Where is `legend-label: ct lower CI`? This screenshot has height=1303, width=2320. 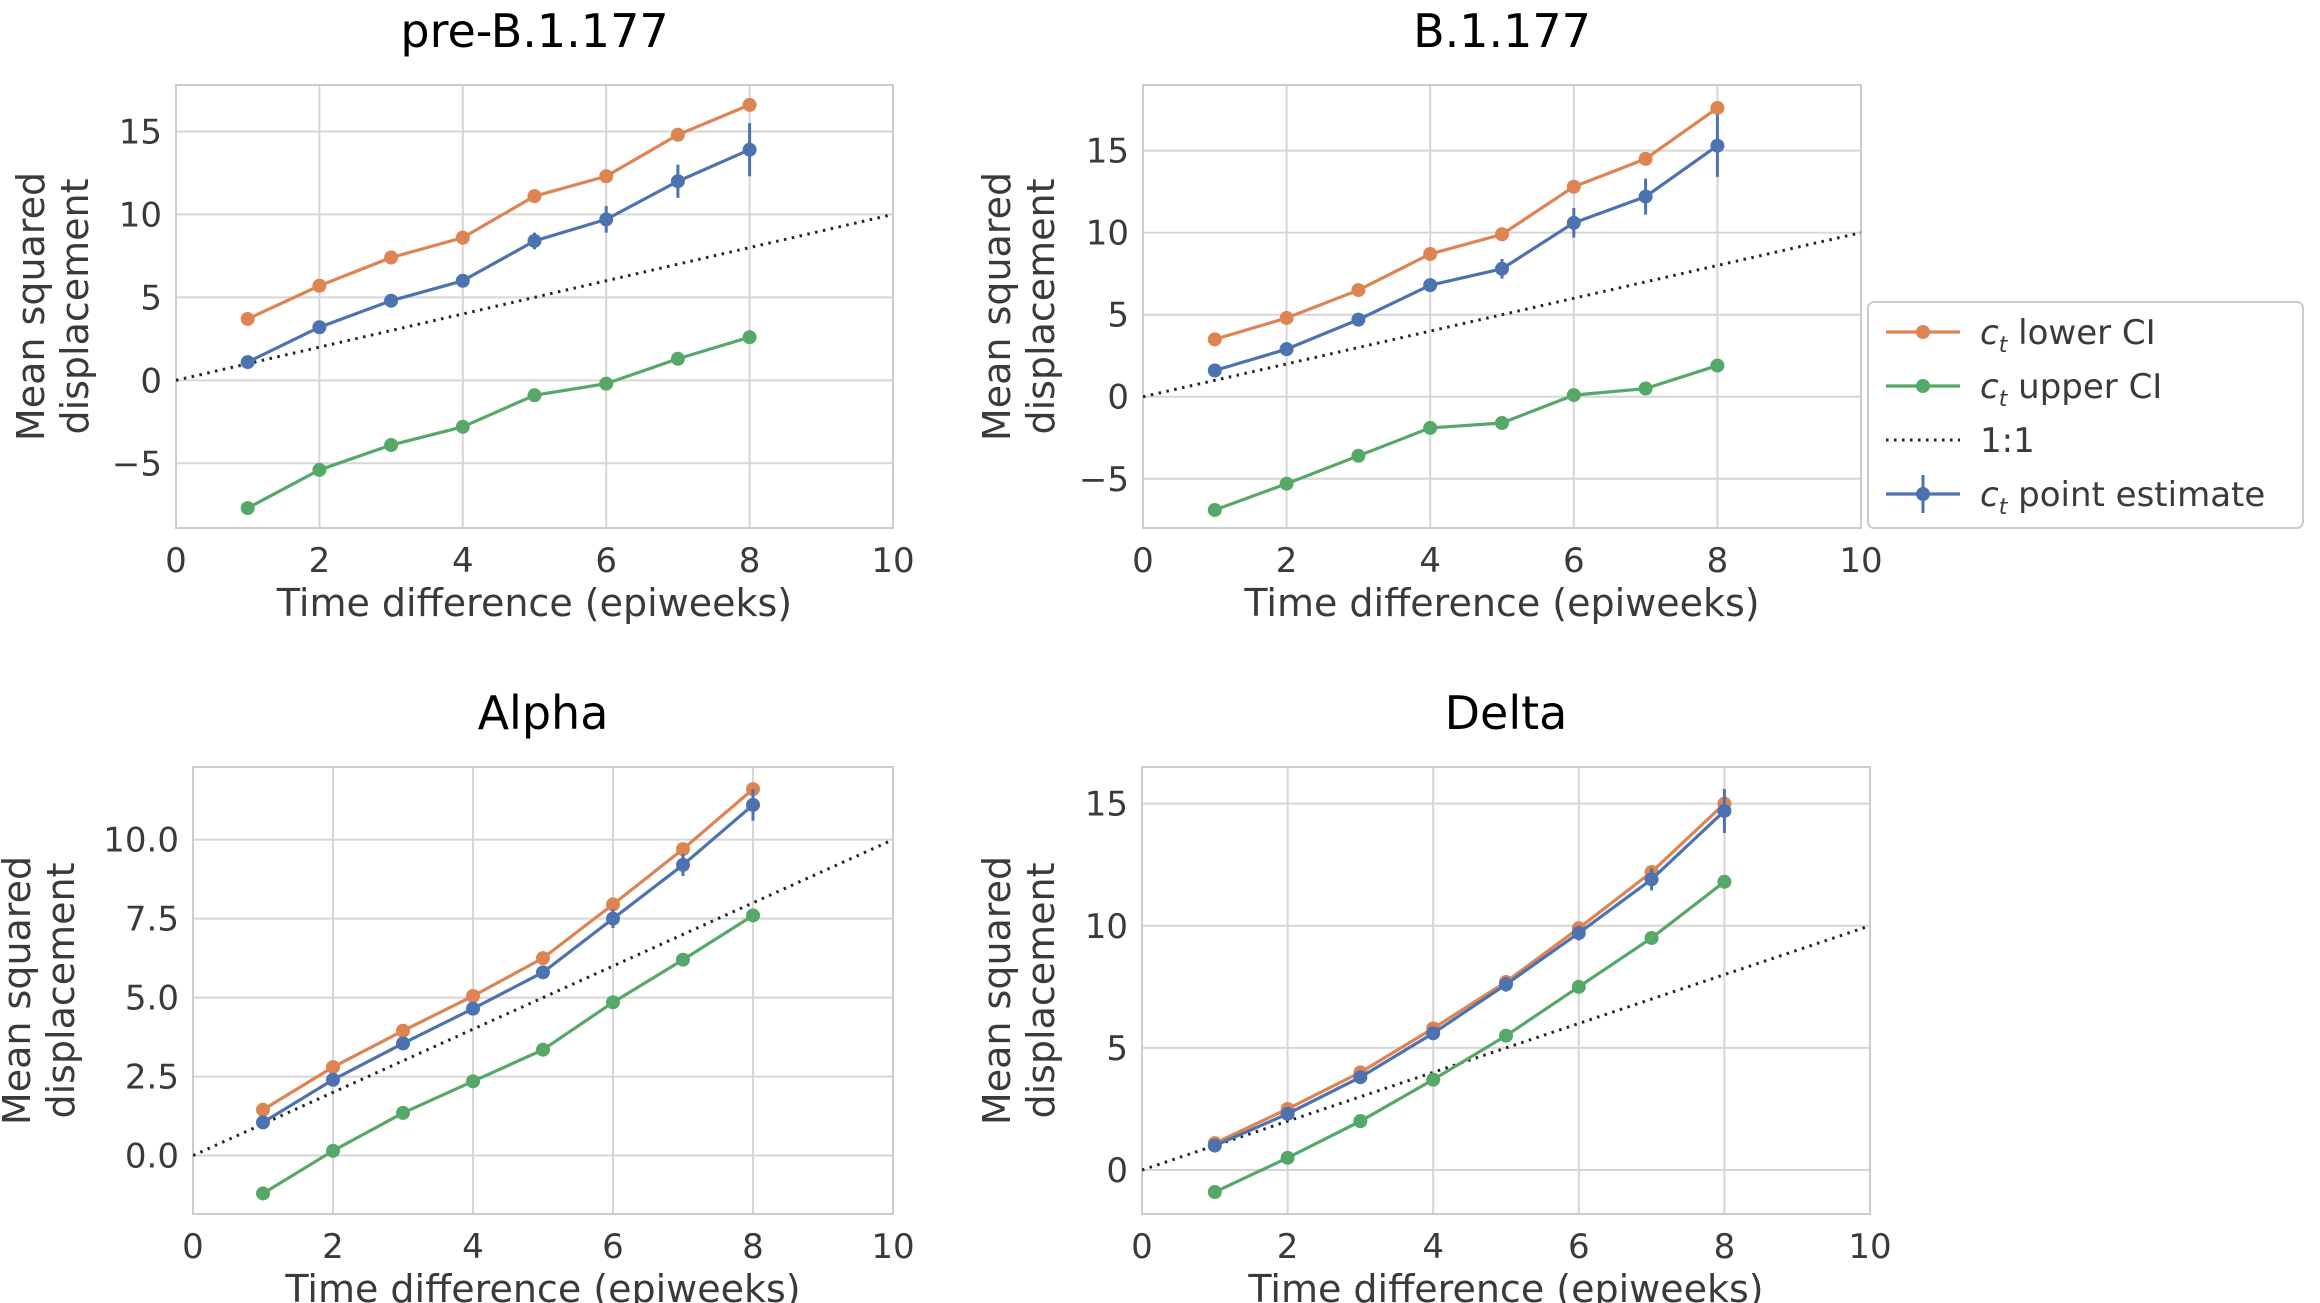
legend-label: ct lower CI is located at coordinates (2068, 335).